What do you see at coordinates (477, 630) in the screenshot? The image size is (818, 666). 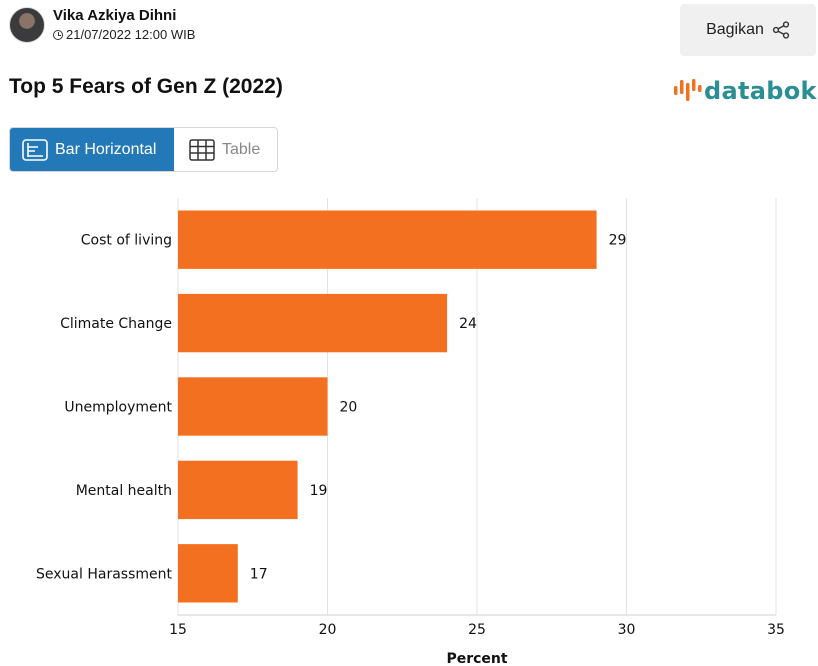 I see `x-tick-label: 25` at bounding box center [477, 630].